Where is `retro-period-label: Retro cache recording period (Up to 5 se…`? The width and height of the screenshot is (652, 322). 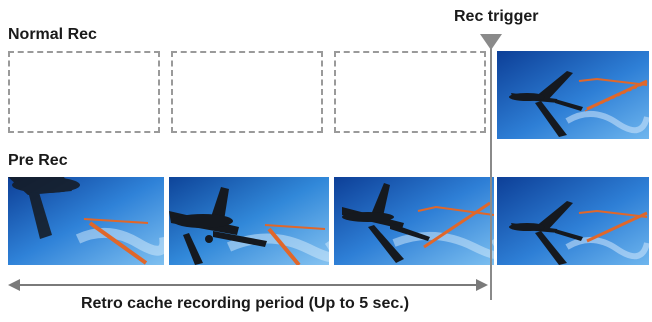 retro-period-label: Retro cache recording period (Up to 5 se… is located at coordinates (245, 303).